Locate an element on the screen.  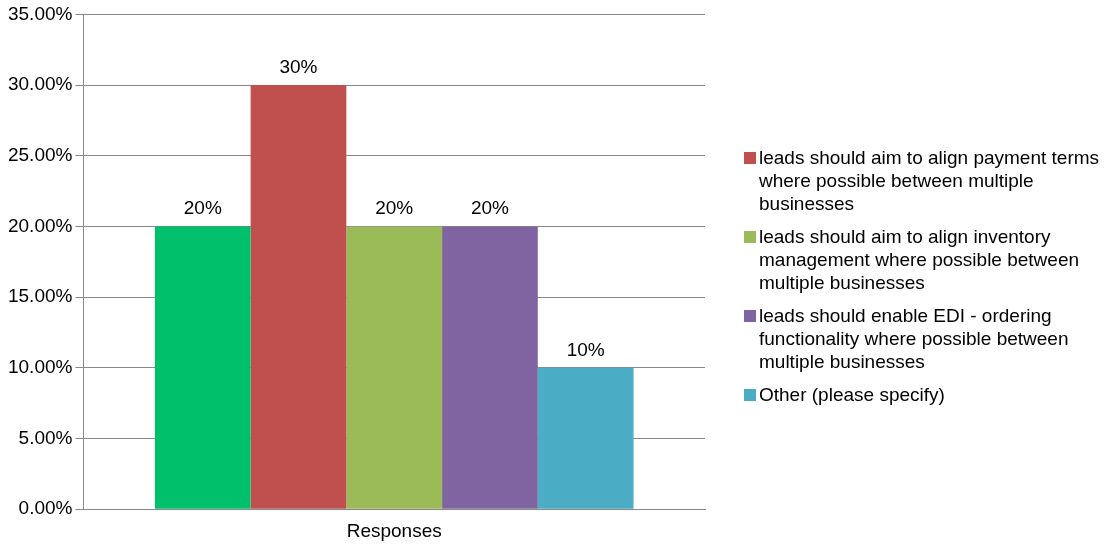
x-tick-label: Responses is located at coordinates (394, 530).